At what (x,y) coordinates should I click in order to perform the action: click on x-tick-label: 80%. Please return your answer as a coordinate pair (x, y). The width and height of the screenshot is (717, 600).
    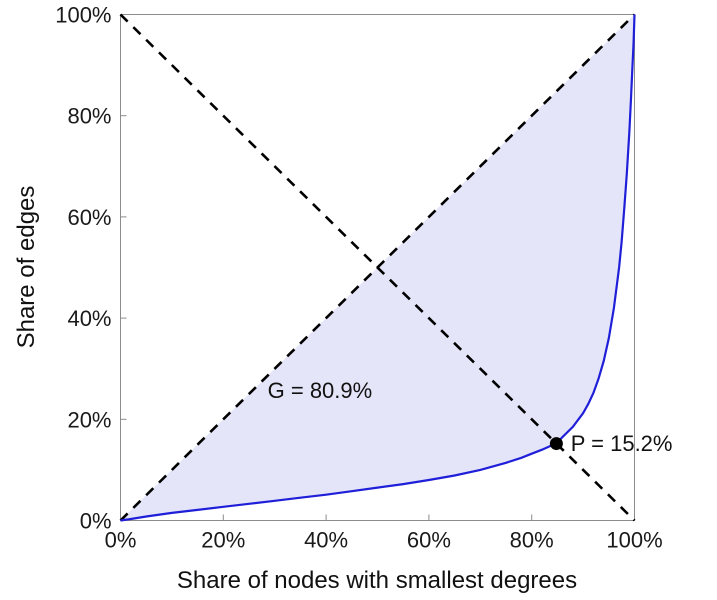
    Looking at the image, I should click on (532, 540).